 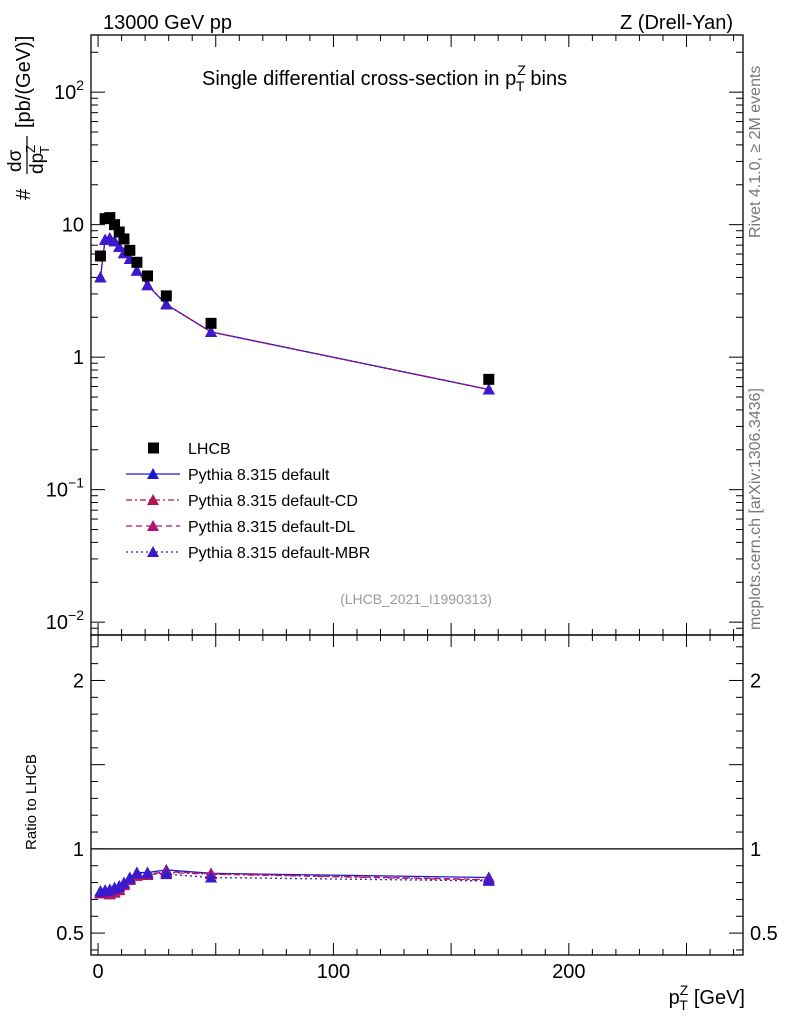 I want to click on y-axis-numerator: dσ, so click(x=15, y=160).